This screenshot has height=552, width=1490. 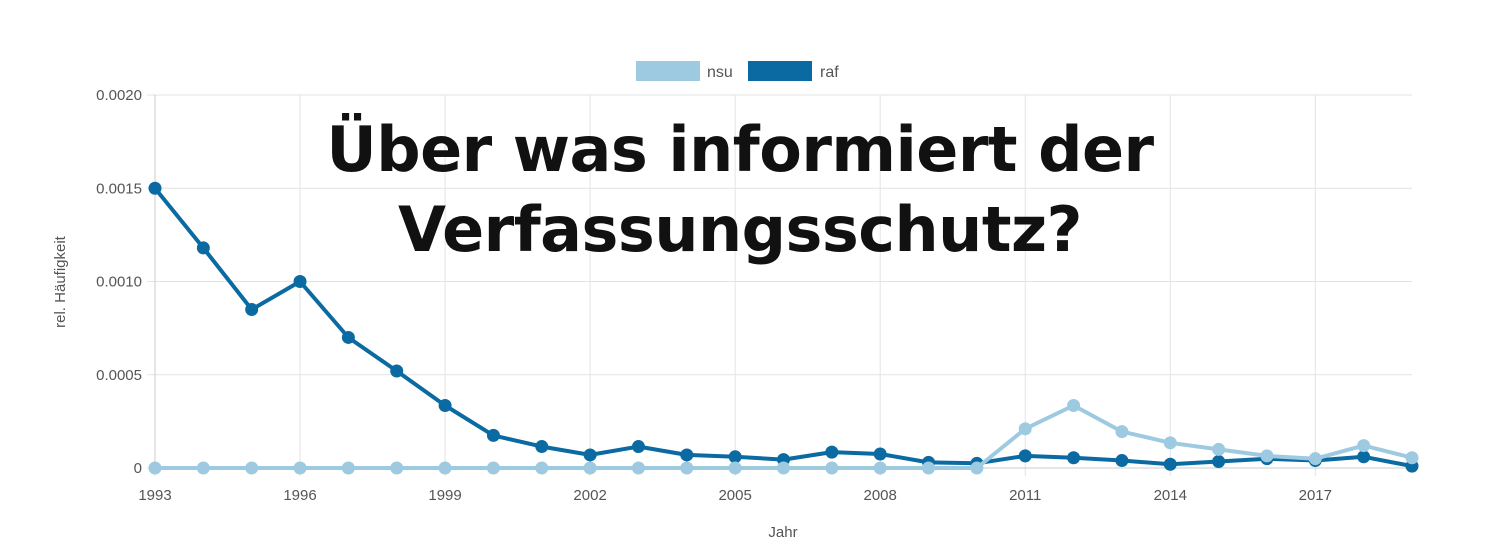 I want to click on legend-item-nsu: nsu, so click(x=684, y=71).